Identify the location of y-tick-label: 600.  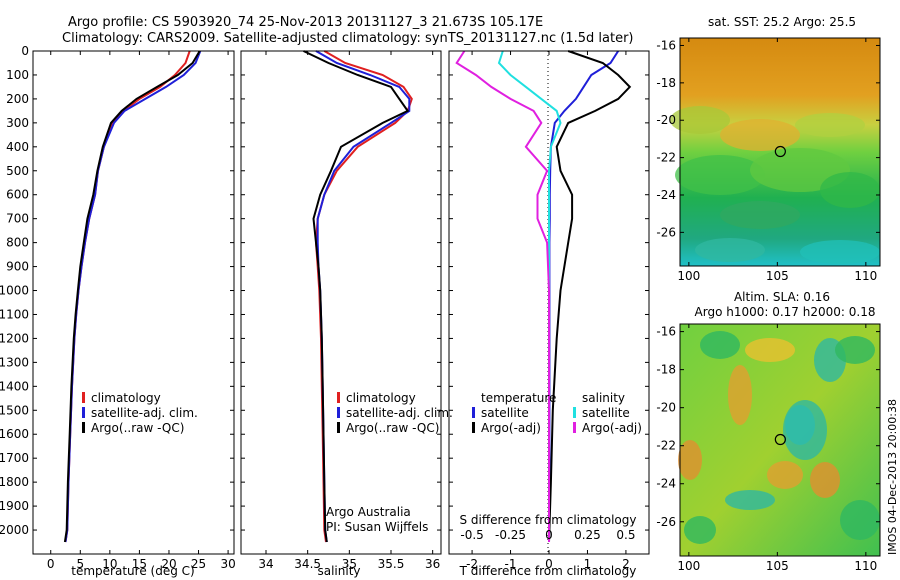
(17, 195).